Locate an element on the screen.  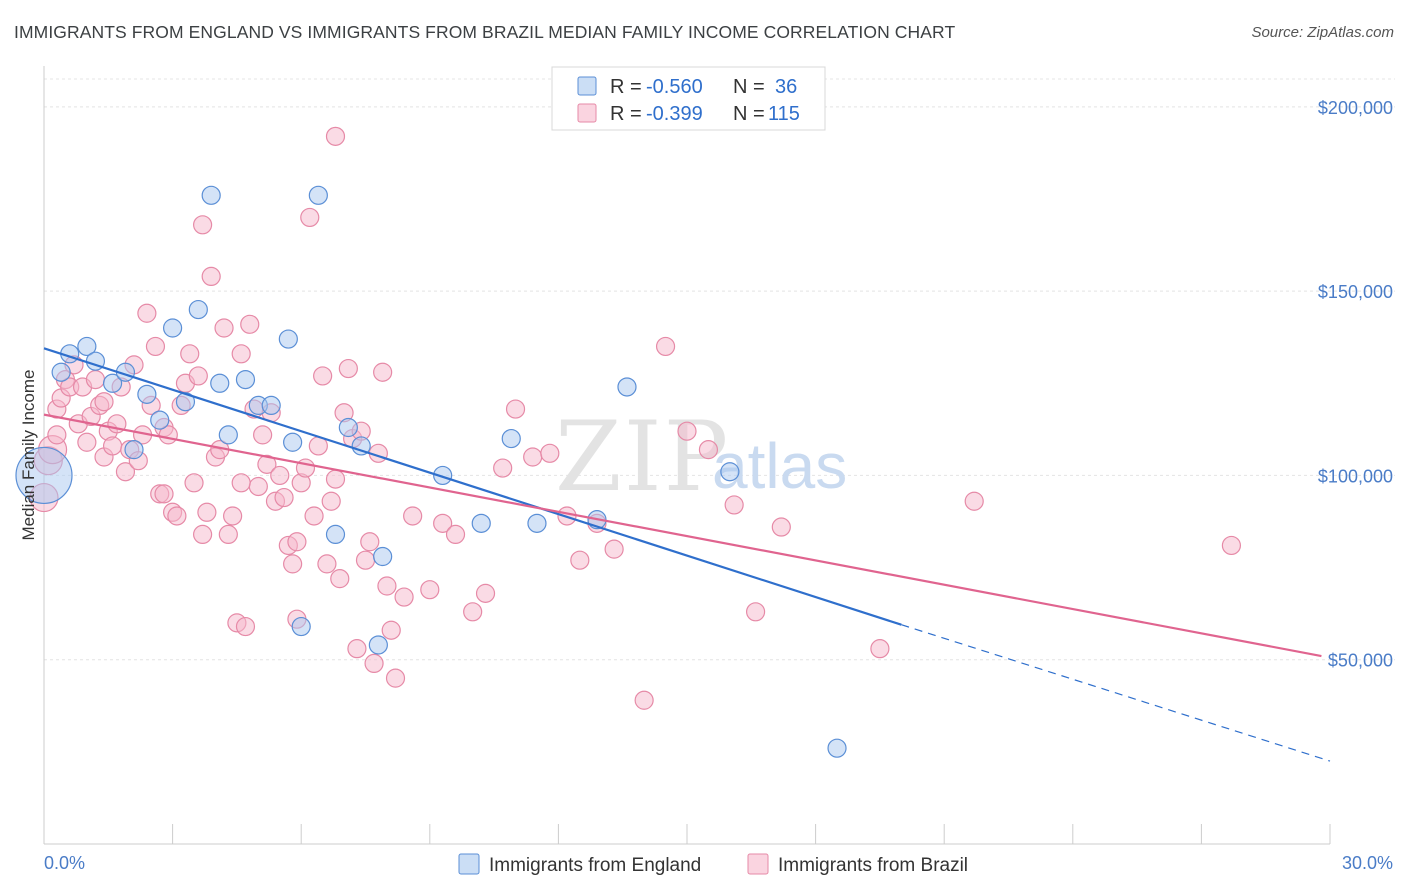
y-tick-label: $100,000 is located at coordinates (1355, 476).